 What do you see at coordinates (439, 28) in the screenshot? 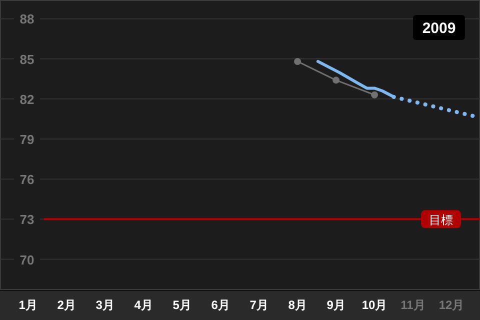
I see `text: 2009` at bounding box center [439, 28].